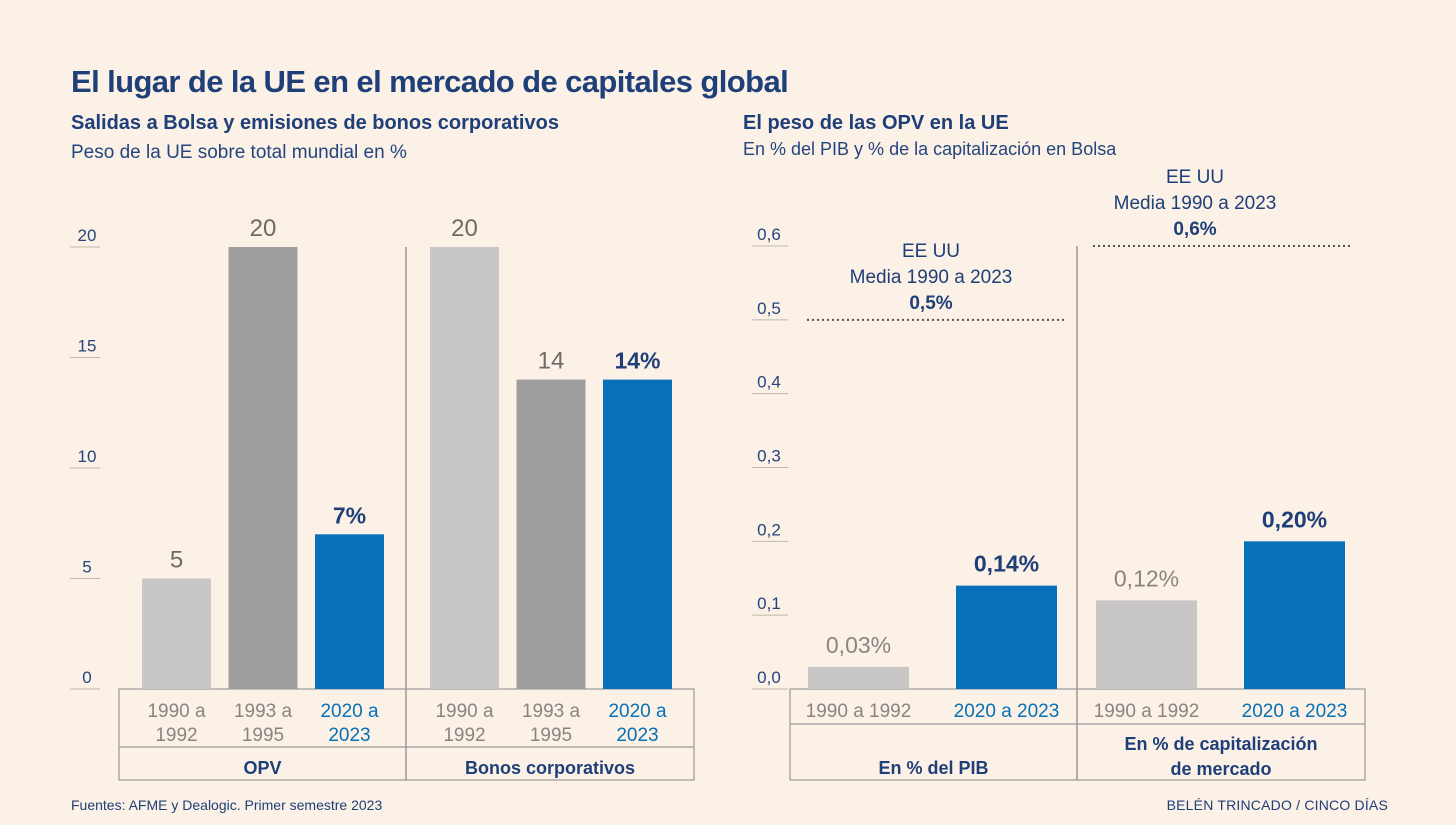 This screenshot has width=1456, height=825. Describe the element at coordinates (1146, 578) in the screenshot. I see `bar-value-label: 0,12%` at that location.